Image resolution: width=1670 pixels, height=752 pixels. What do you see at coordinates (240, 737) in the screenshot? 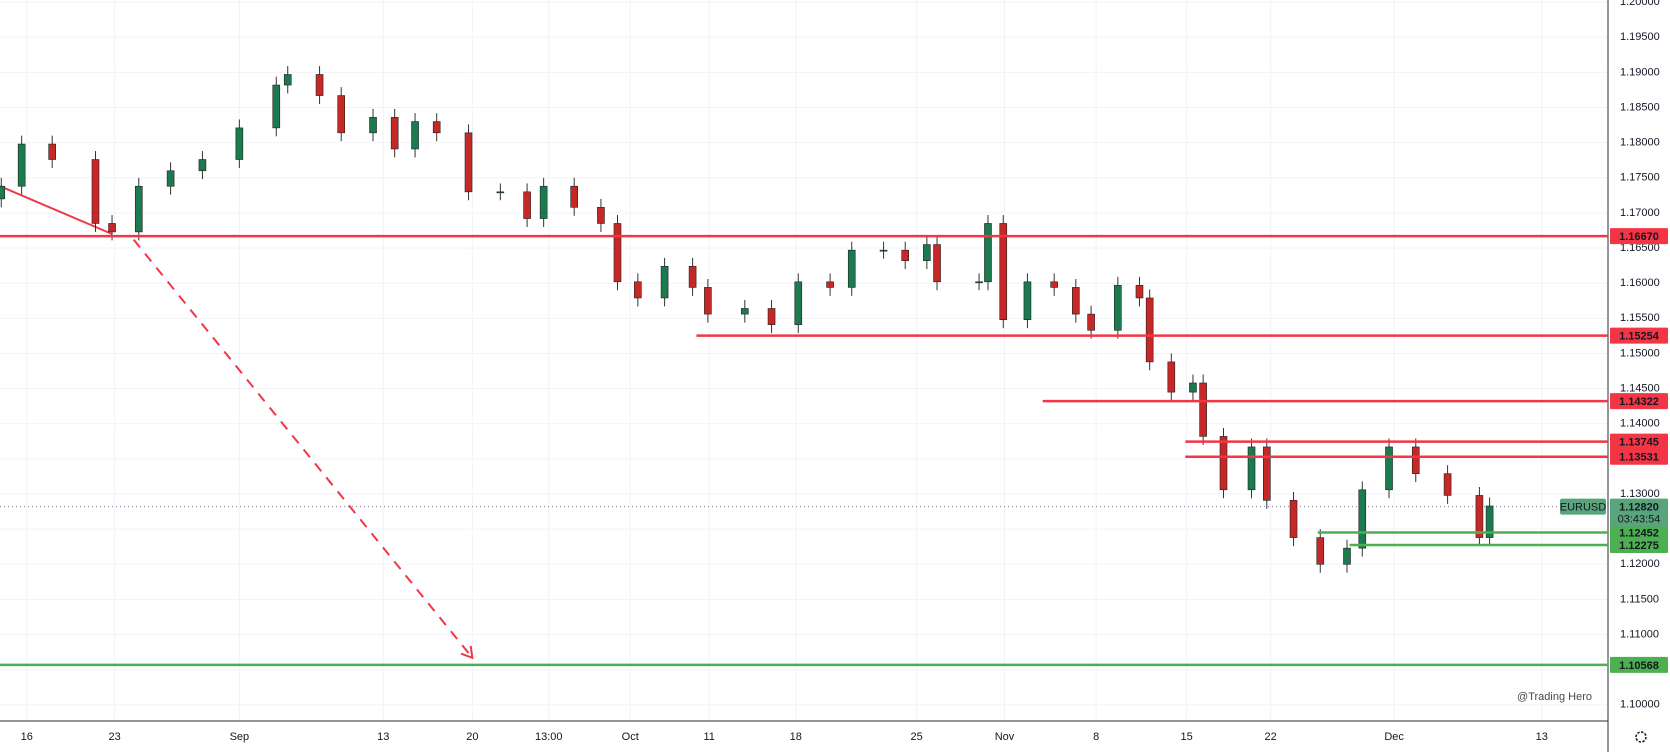
I see `x-tick-label: Sep` at bounding box center [240, 737].